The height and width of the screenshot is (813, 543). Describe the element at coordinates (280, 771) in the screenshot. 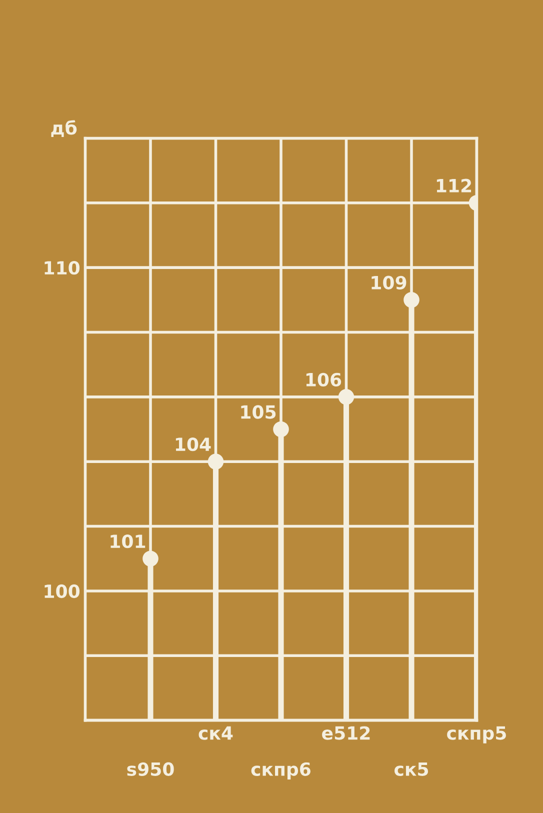

I see `x-tick-label: скпр6` at that location.